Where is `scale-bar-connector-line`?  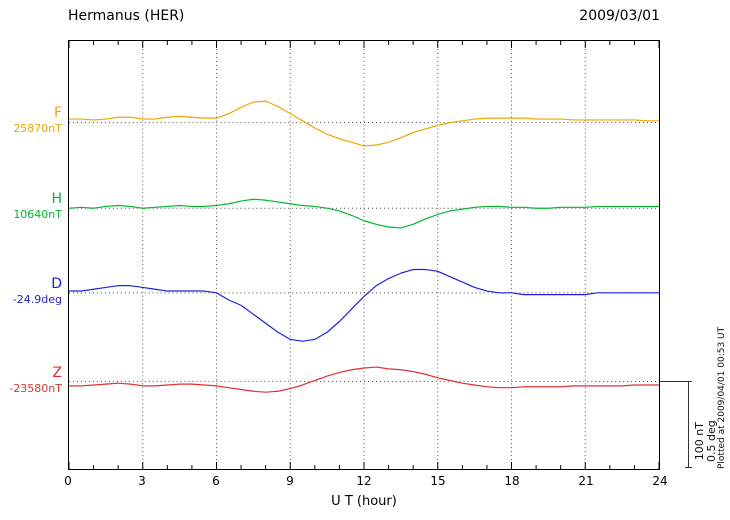 scale-bar-connector-line is located at coordinates (674, 381).